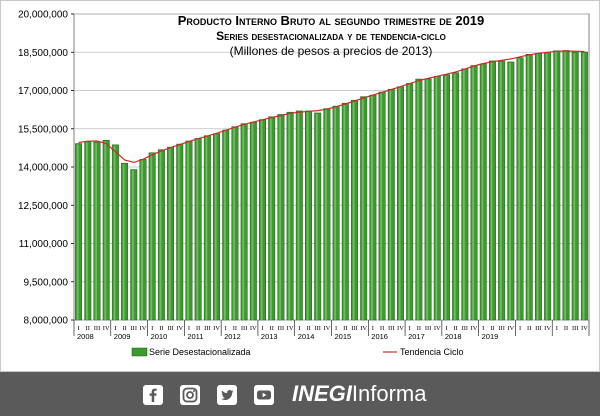  What do you see at coordinates (264, 395) in the screenshot?
I see `youtube-icon` at bounding box center [264, 395].